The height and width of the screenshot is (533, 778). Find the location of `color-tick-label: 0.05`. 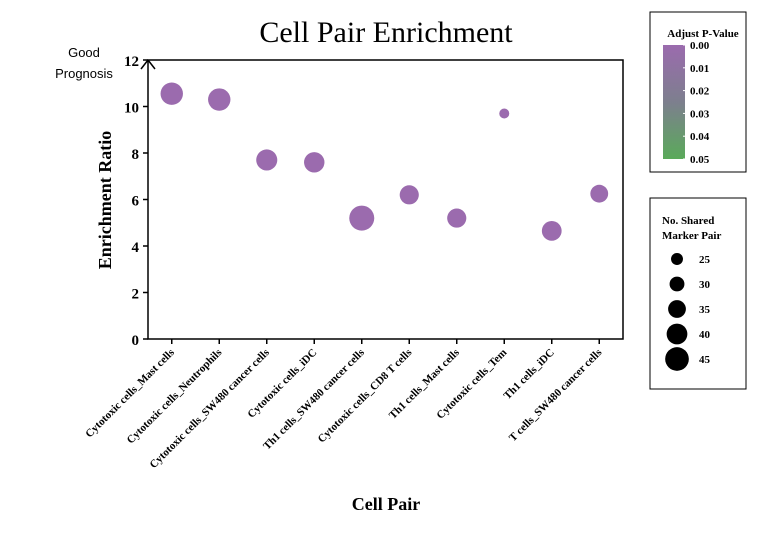

color-tick-label: 0.05 is located at coordinates (700, 160).